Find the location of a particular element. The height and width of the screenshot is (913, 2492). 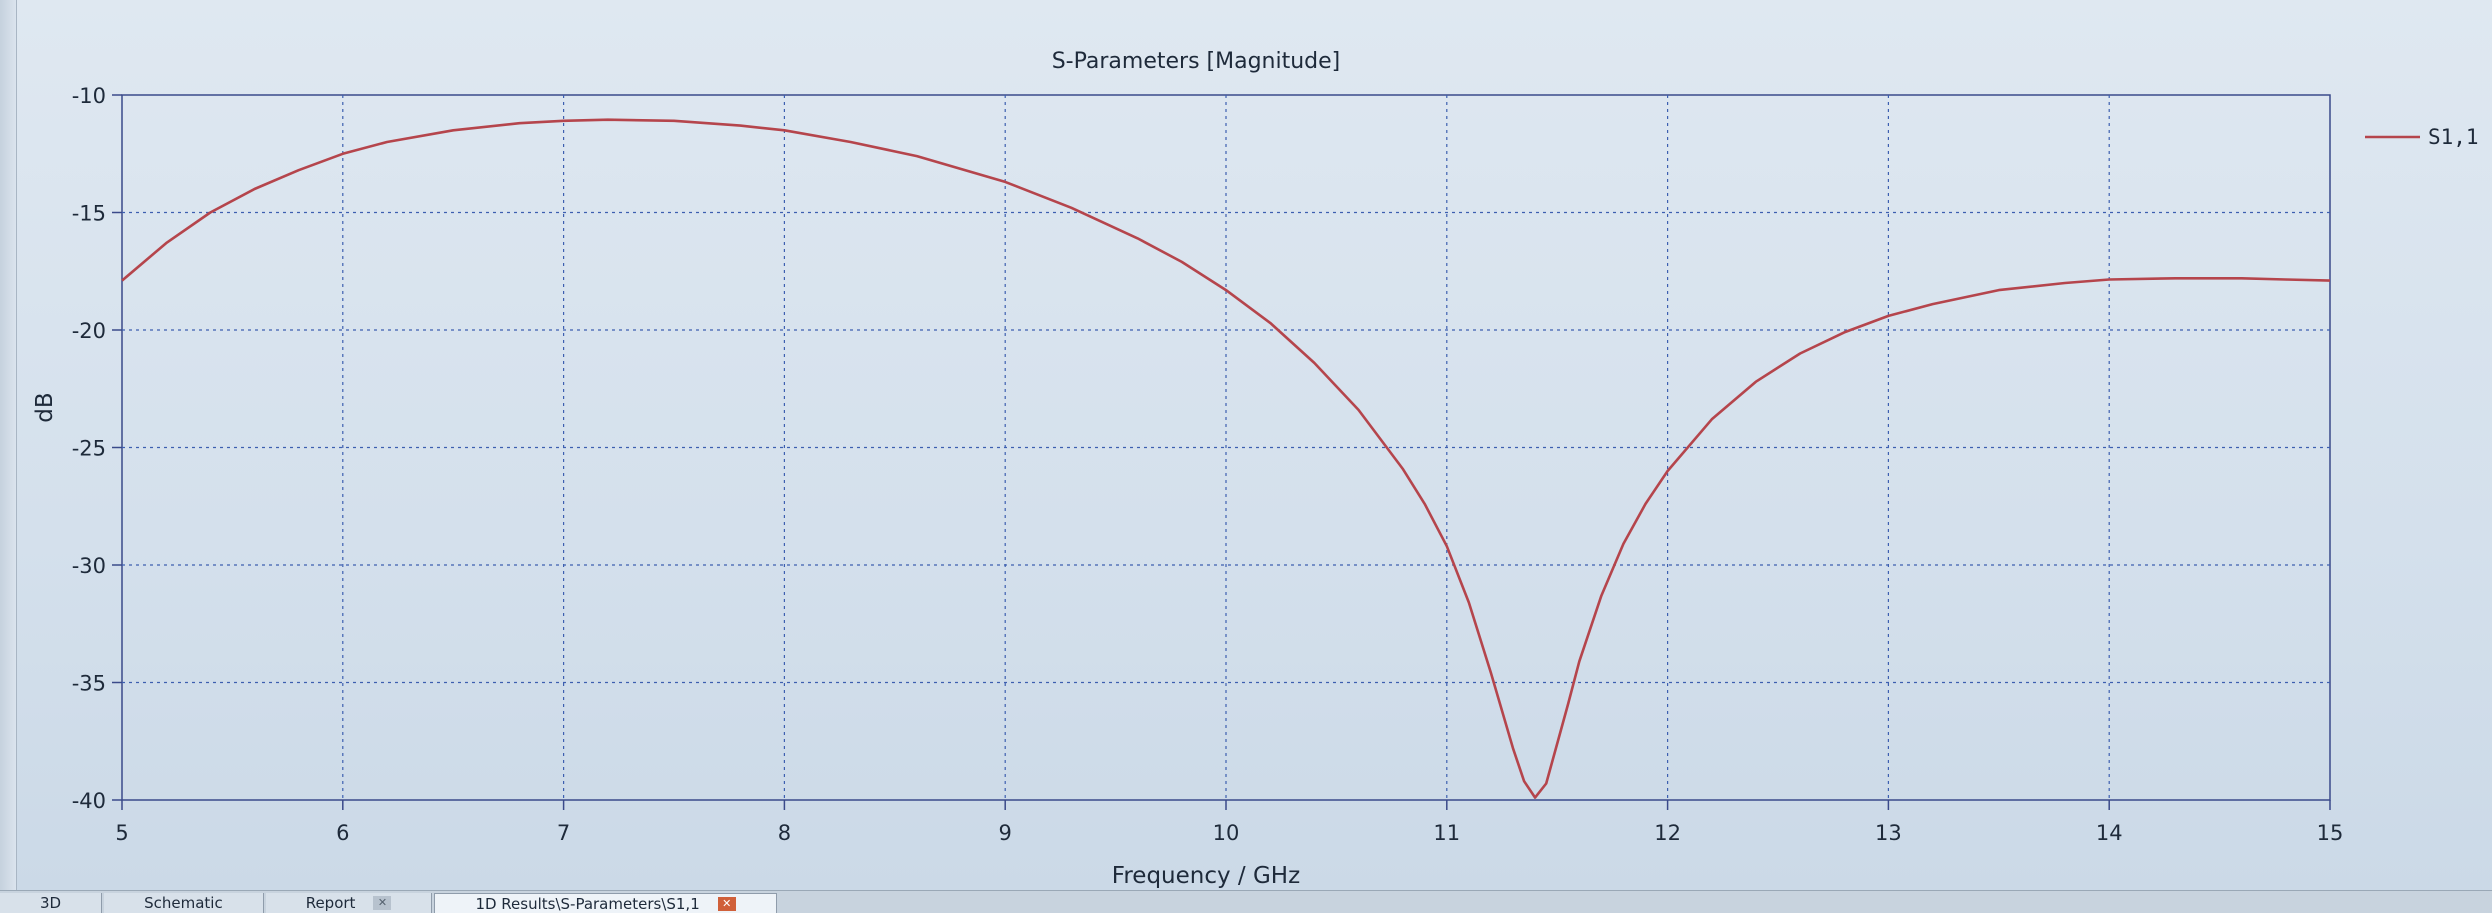

y-tick-label: -10 is located at coordinates (89, 96).